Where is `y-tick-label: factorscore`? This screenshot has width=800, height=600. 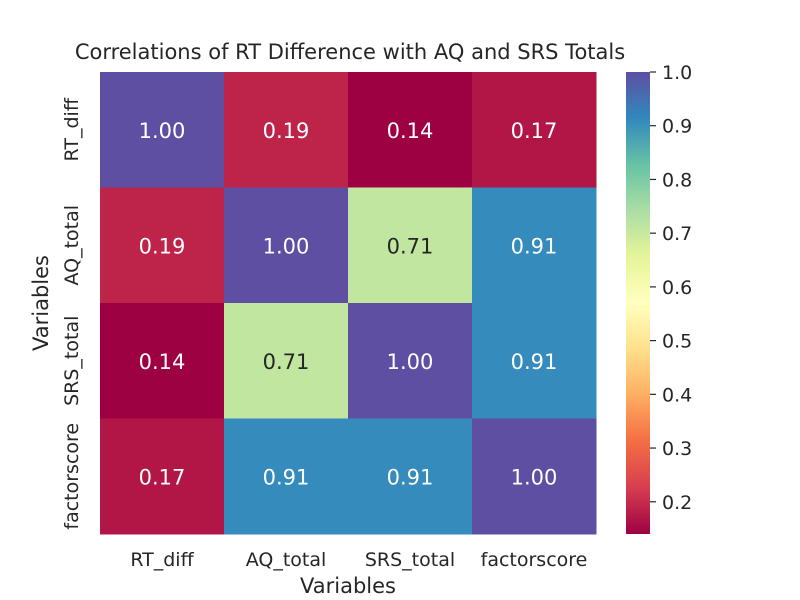
y-tick-label: factorscore is located at coordinates (72, 476).